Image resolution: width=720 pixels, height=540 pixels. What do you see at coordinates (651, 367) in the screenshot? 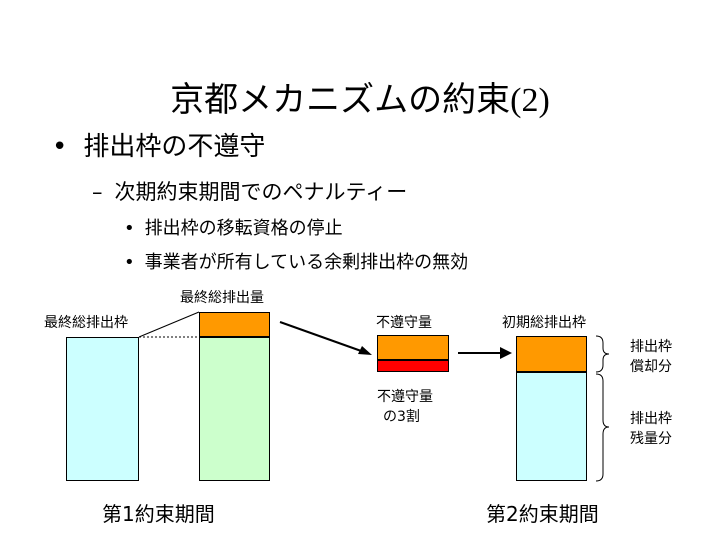
I see `label-repay-line2: 償却分` at bounding box center [651, 367].